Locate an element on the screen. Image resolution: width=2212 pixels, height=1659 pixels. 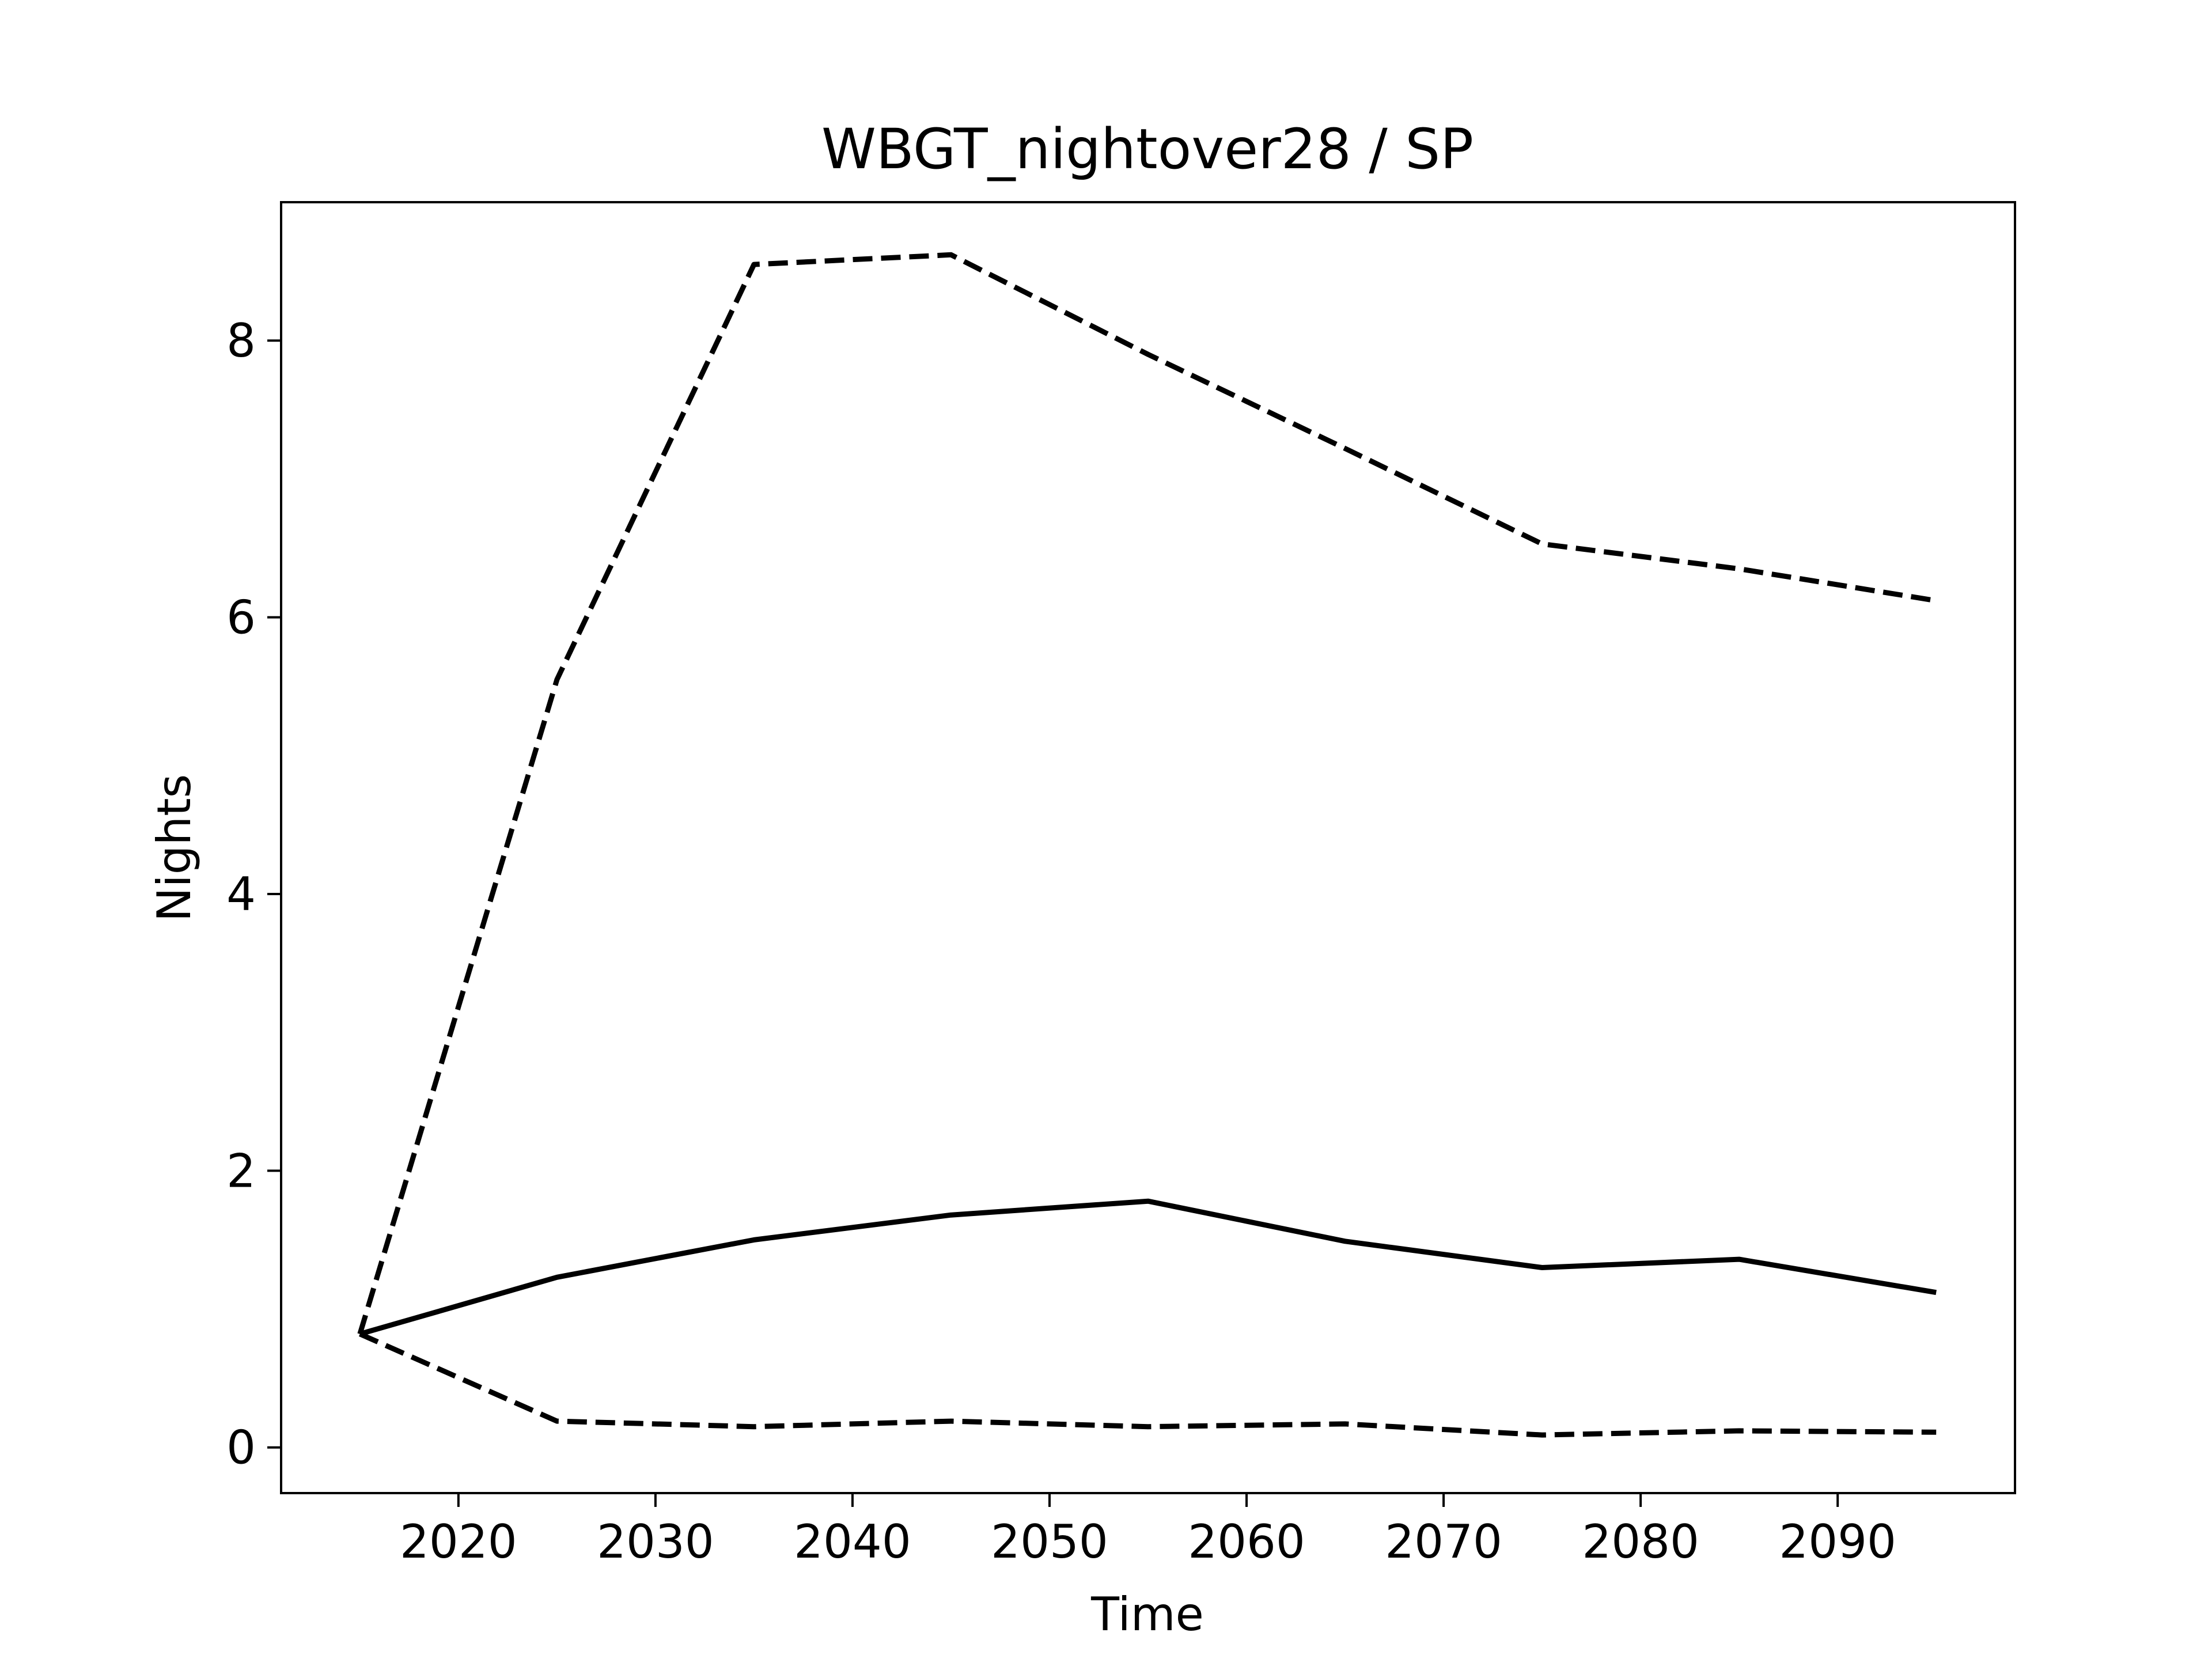
x-tick-label: 2060 is located at coordinates (1247, 1542).